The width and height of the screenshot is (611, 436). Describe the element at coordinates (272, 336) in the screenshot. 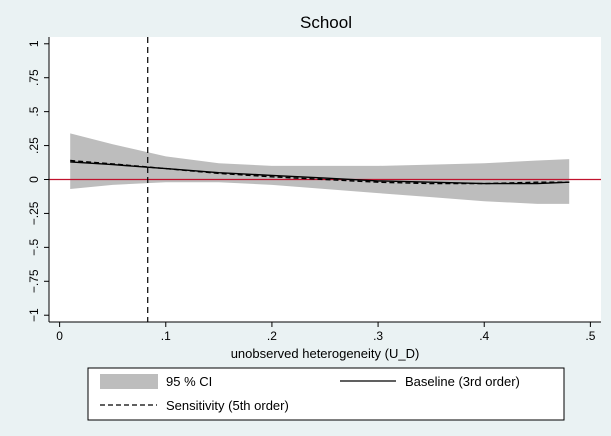

I see `x-tick-label: .2` at that location.